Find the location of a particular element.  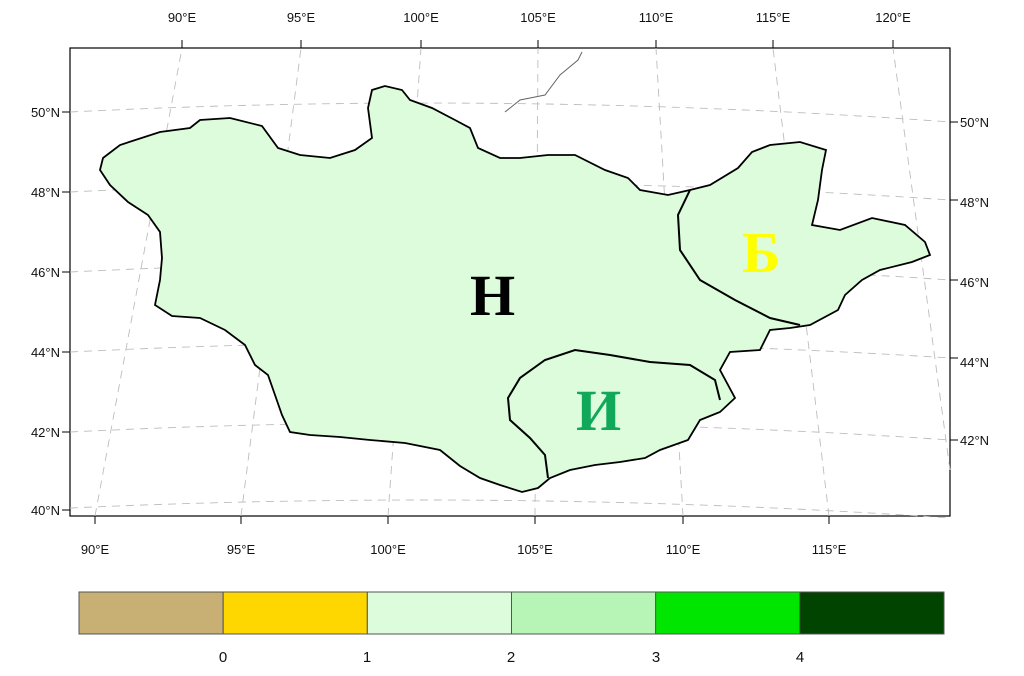

right-lat-ticks: 42°N 44°N 46°N 48°N 50°N is located at coordinates (969, 281).